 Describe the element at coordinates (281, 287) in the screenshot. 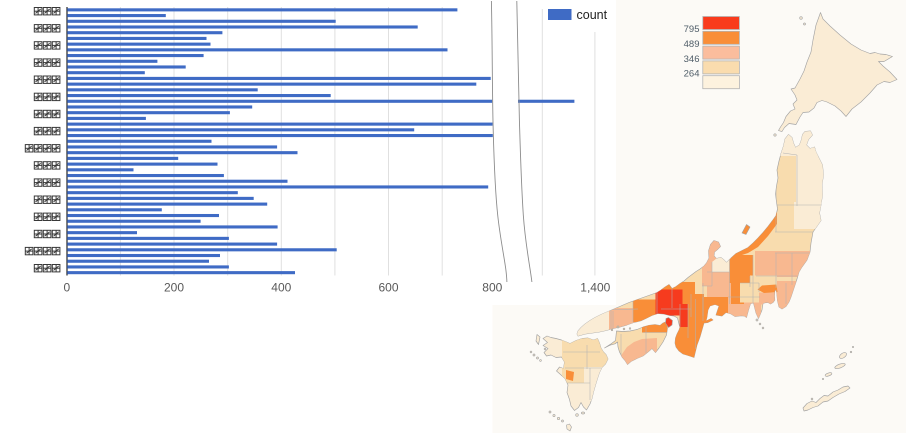

I see `svg-text: 400` at that location.